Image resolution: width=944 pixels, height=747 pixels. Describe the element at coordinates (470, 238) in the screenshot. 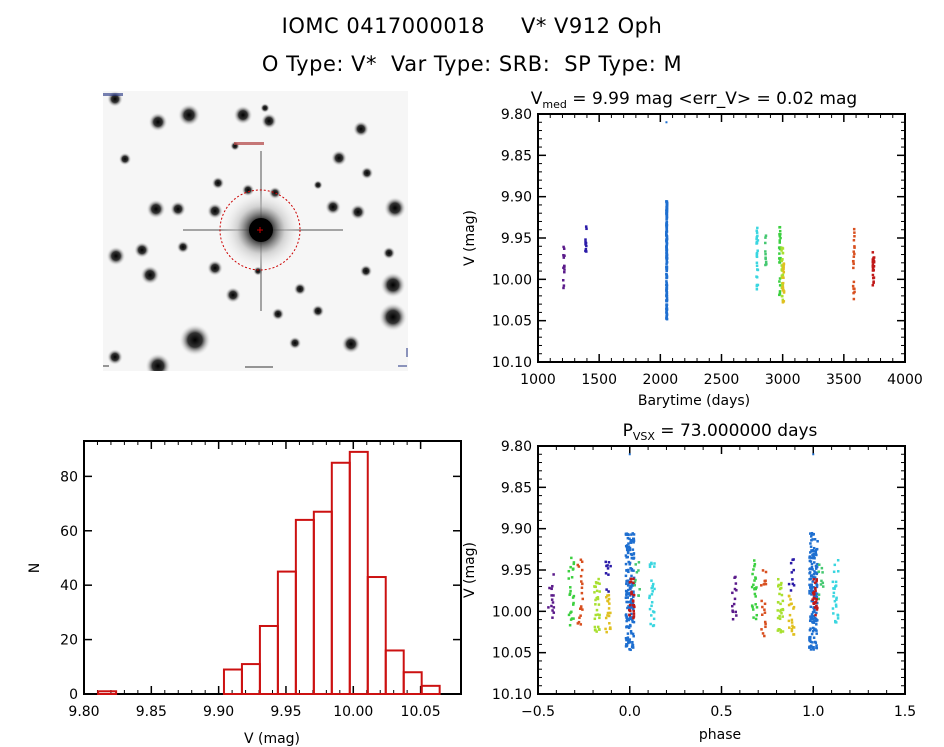

I see `light-curve-ylabel: V (mag)` at that location.